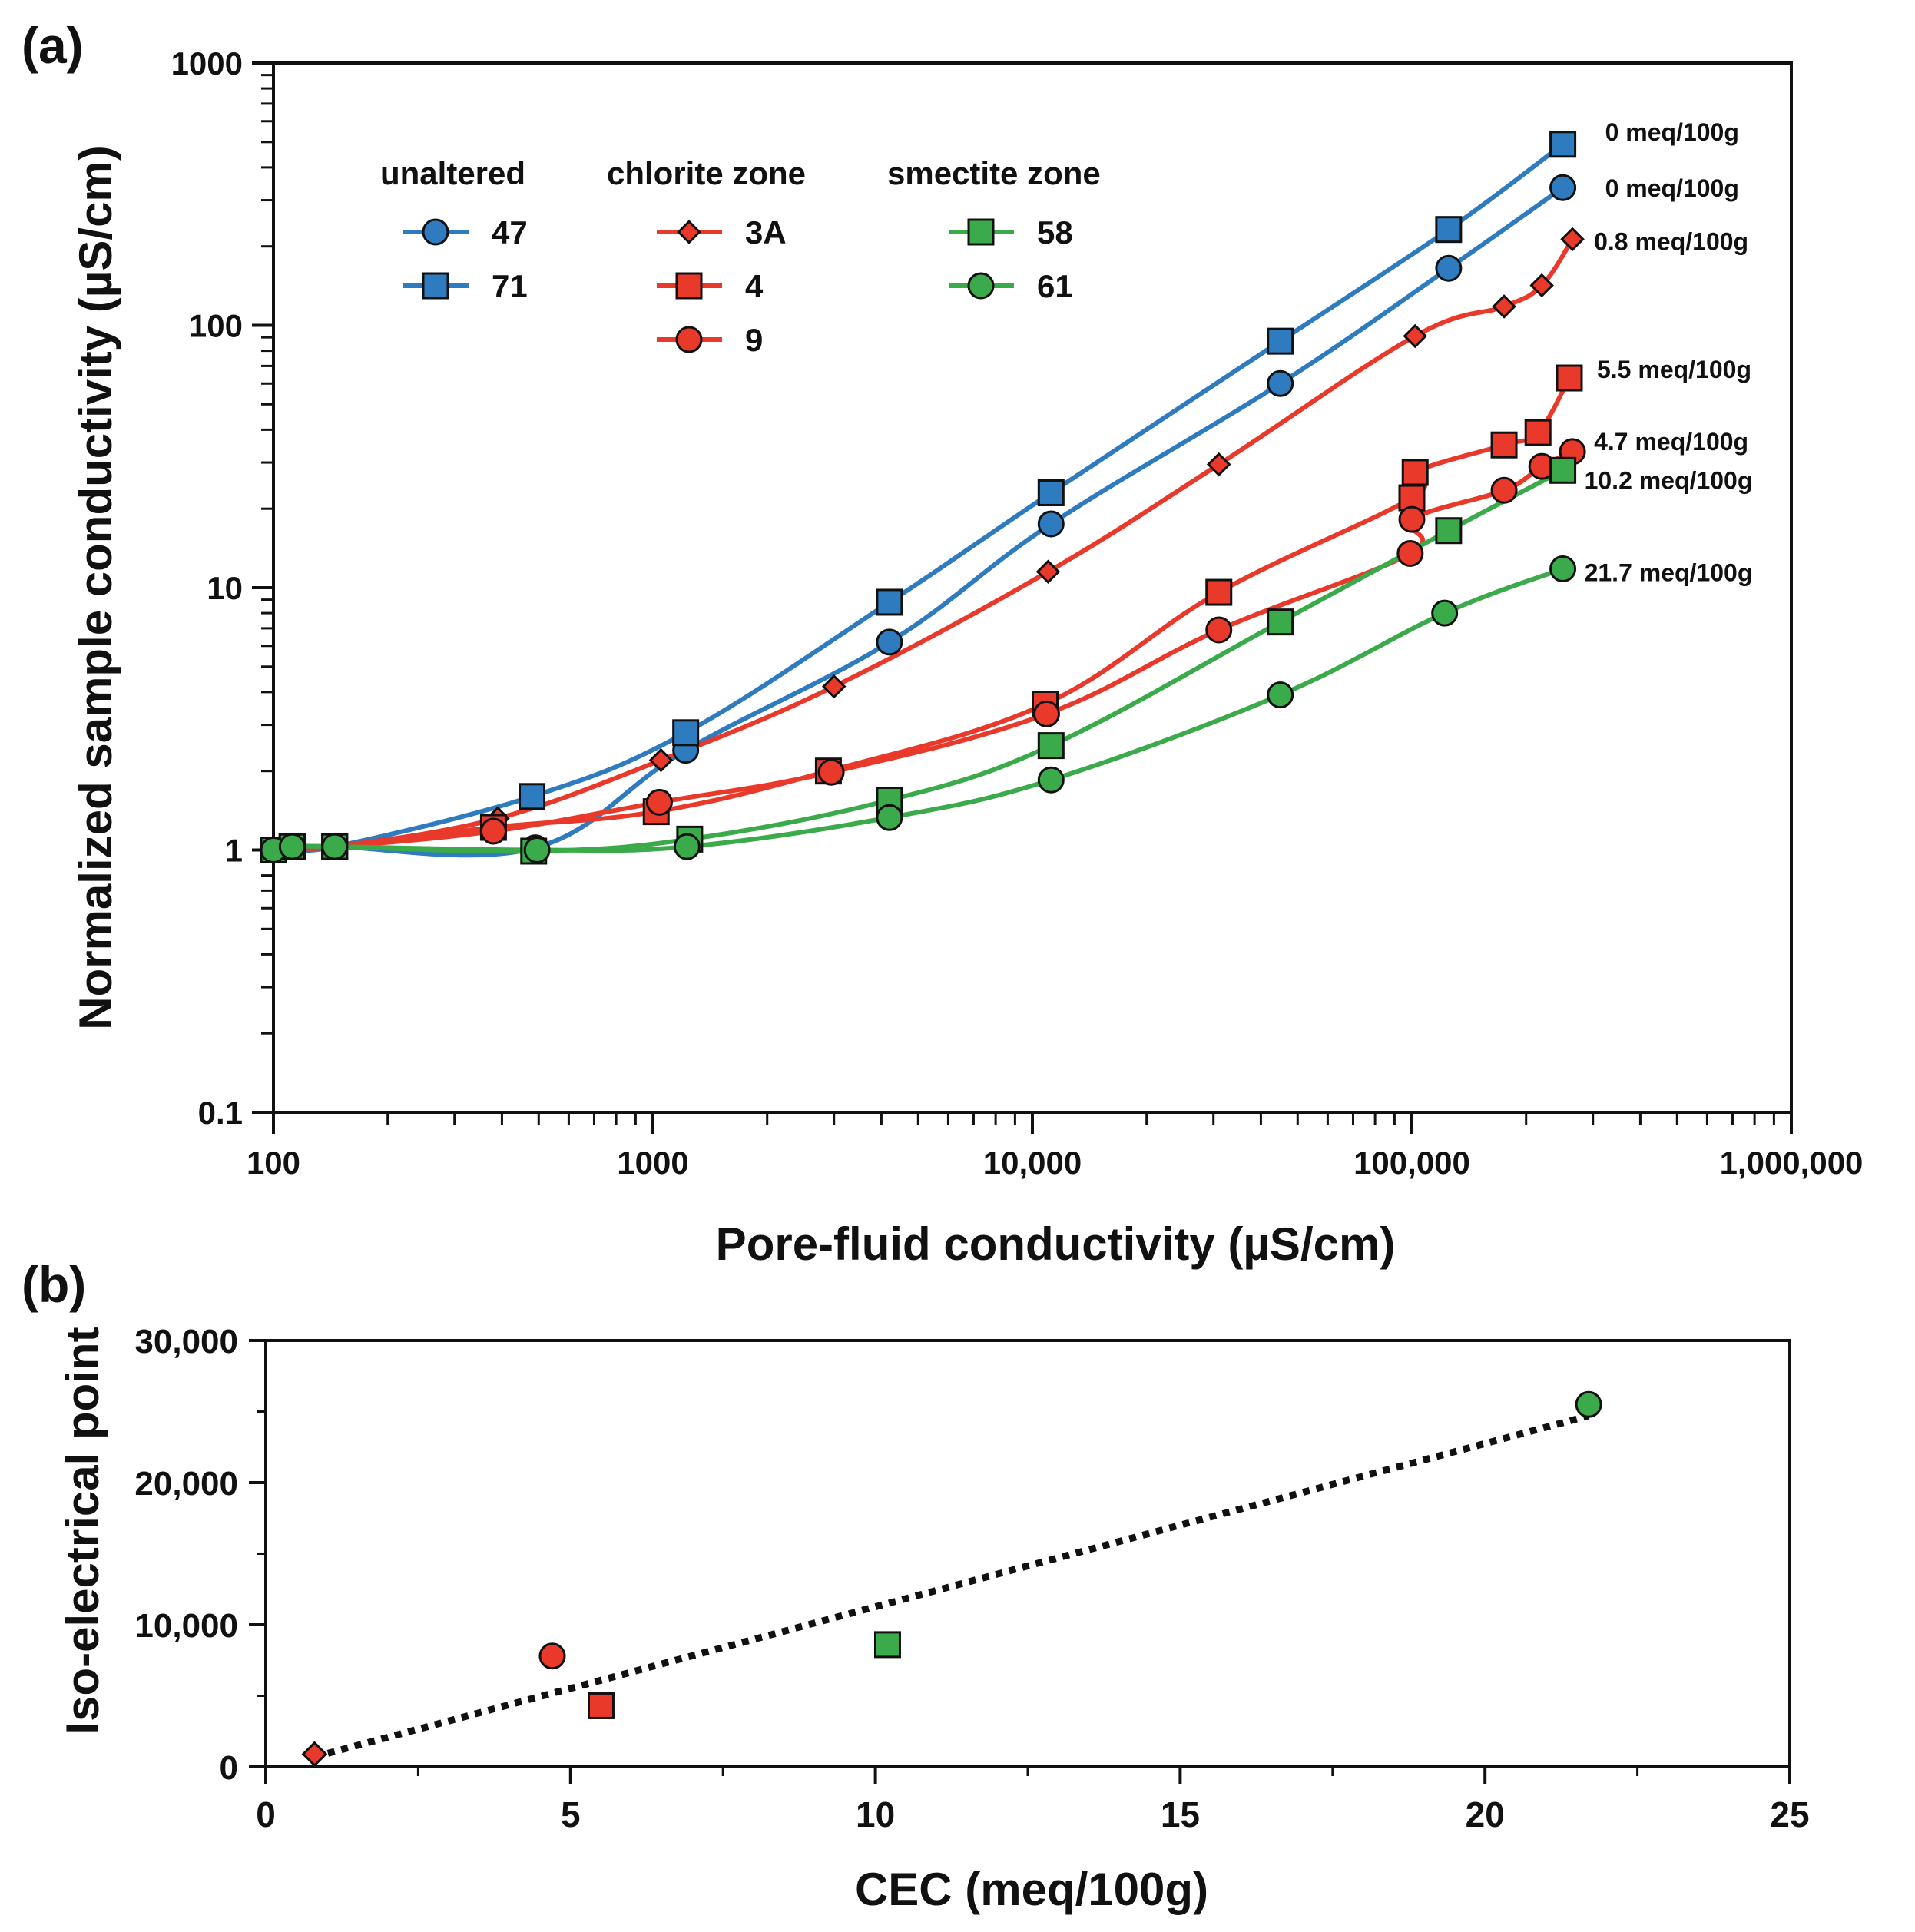  I want to click on x-axis-label: Pore-fluid conductivity (µS/cm), so click(1056, 1244).